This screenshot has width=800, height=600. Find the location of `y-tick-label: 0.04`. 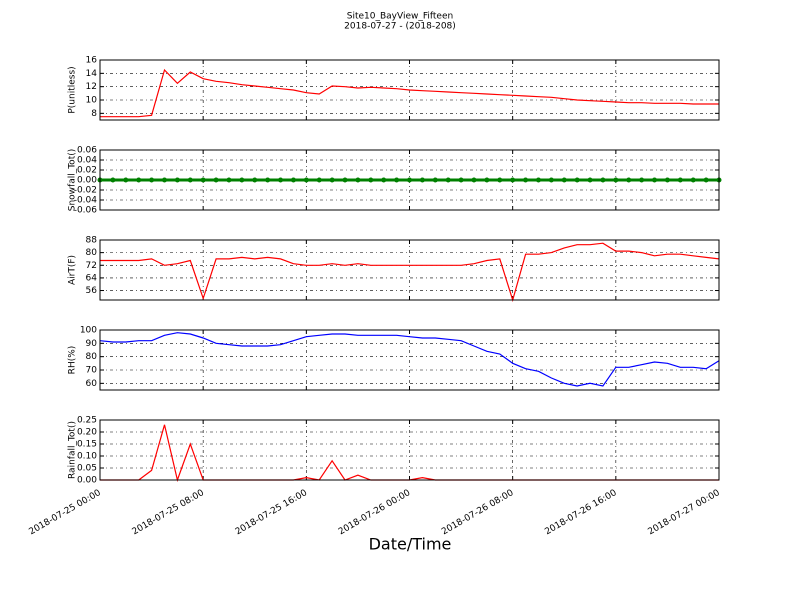

y-tick-label: 0.04 is located at coordinates (87, 161).